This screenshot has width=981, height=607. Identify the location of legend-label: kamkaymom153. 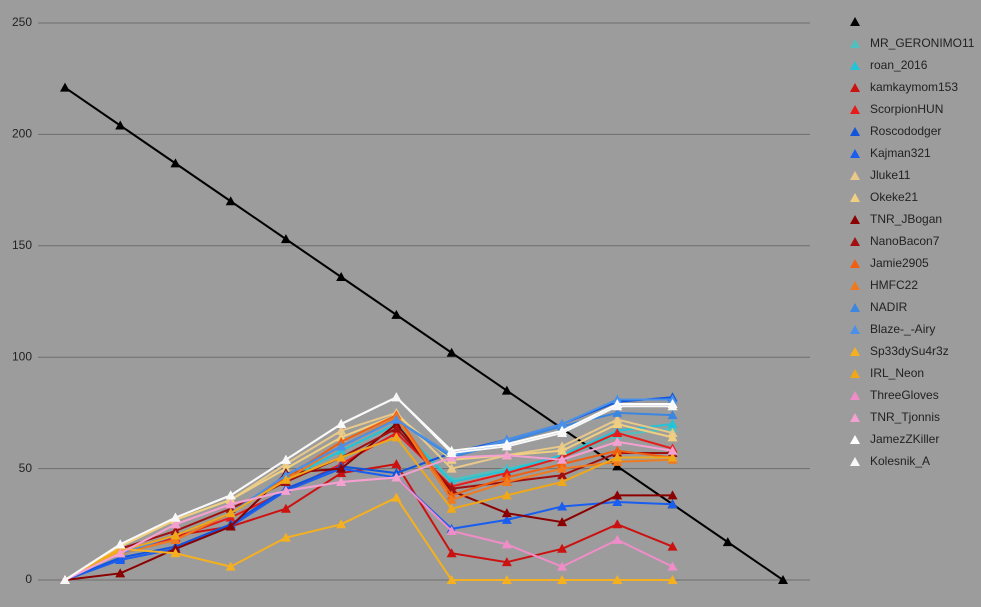
(914, 87).